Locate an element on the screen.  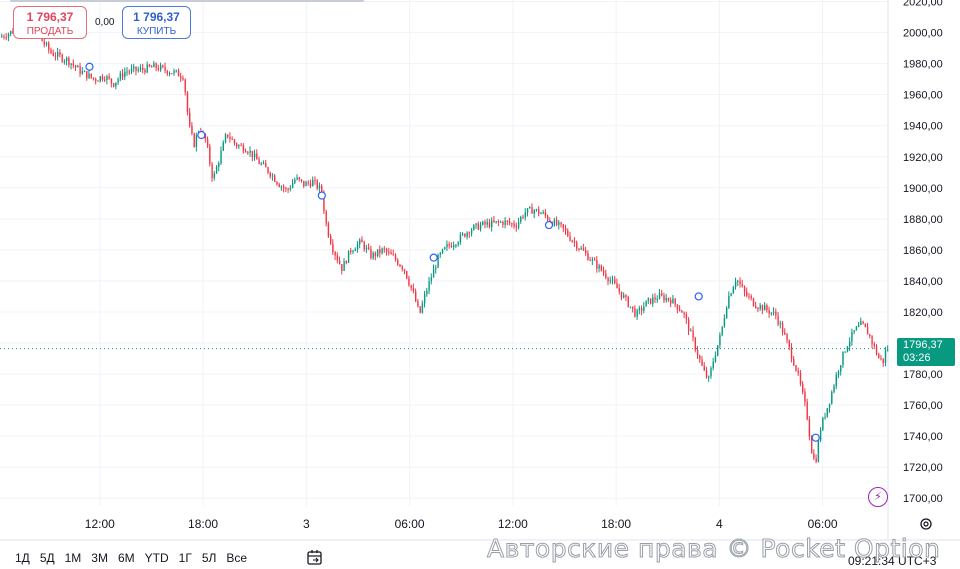
lightning-icon: ⚡ is located at coordinates (878, 497).